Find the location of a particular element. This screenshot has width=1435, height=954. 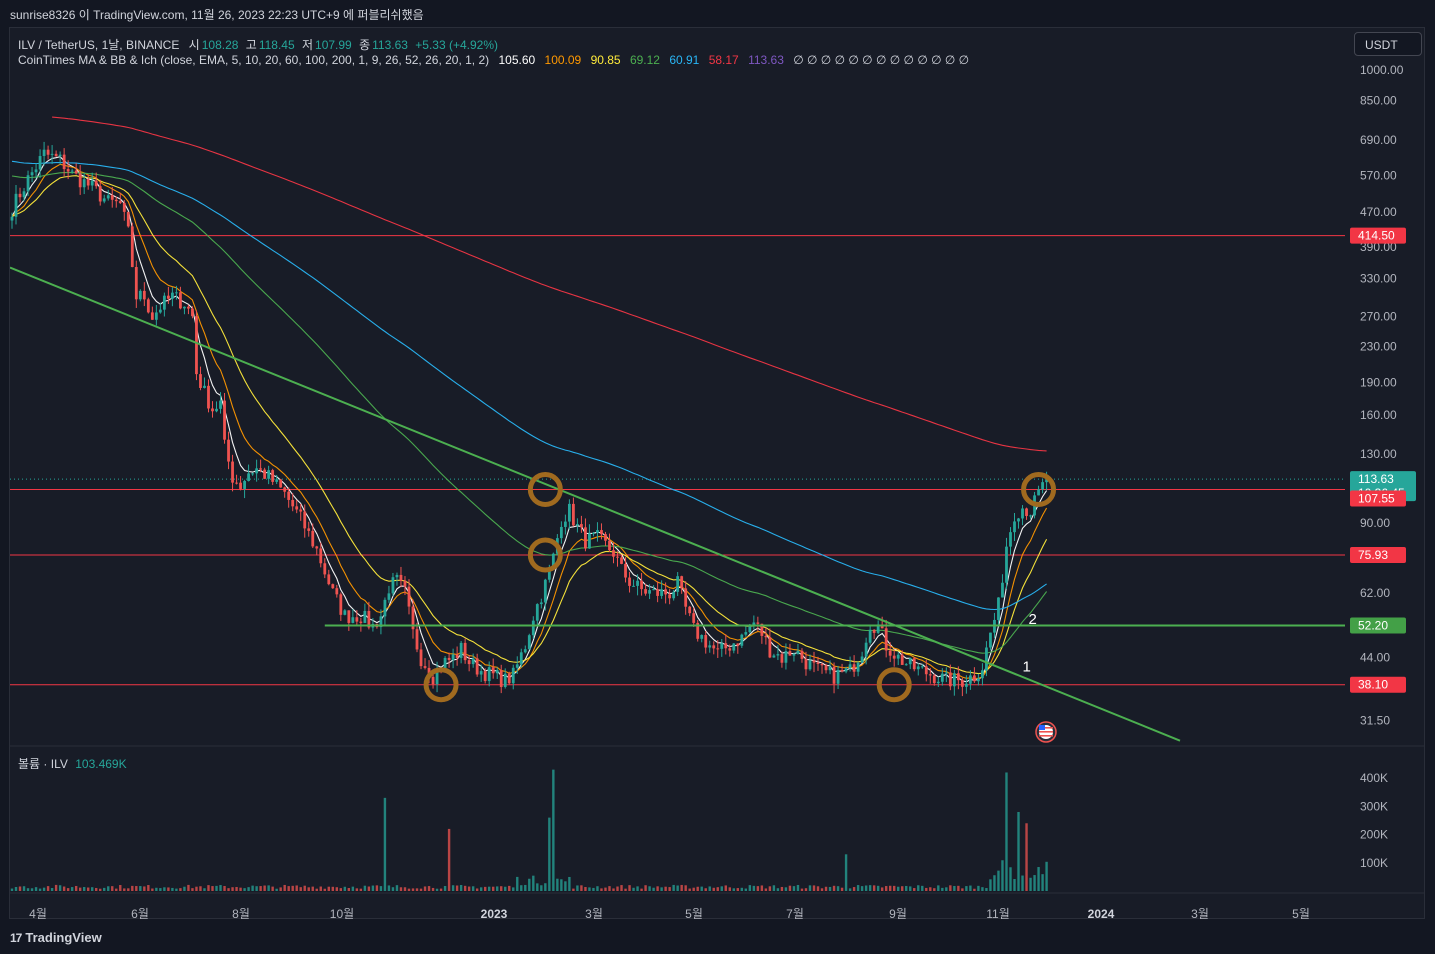

highlight-circle is located at coordinates (441, 685).